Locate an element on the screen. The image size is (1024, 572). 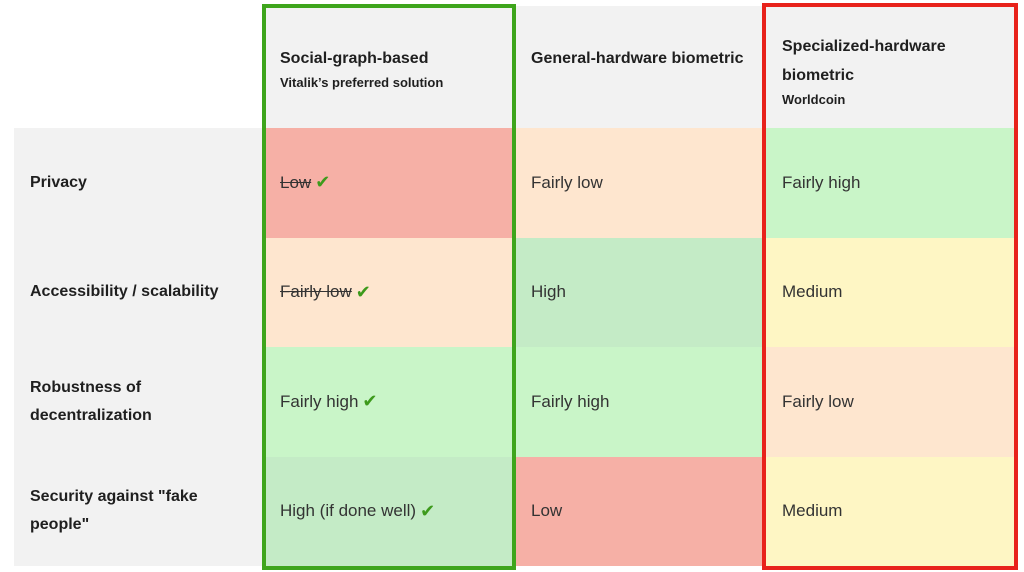
row-label-text: Security against "fake people" is located at coordinates (114, 511).